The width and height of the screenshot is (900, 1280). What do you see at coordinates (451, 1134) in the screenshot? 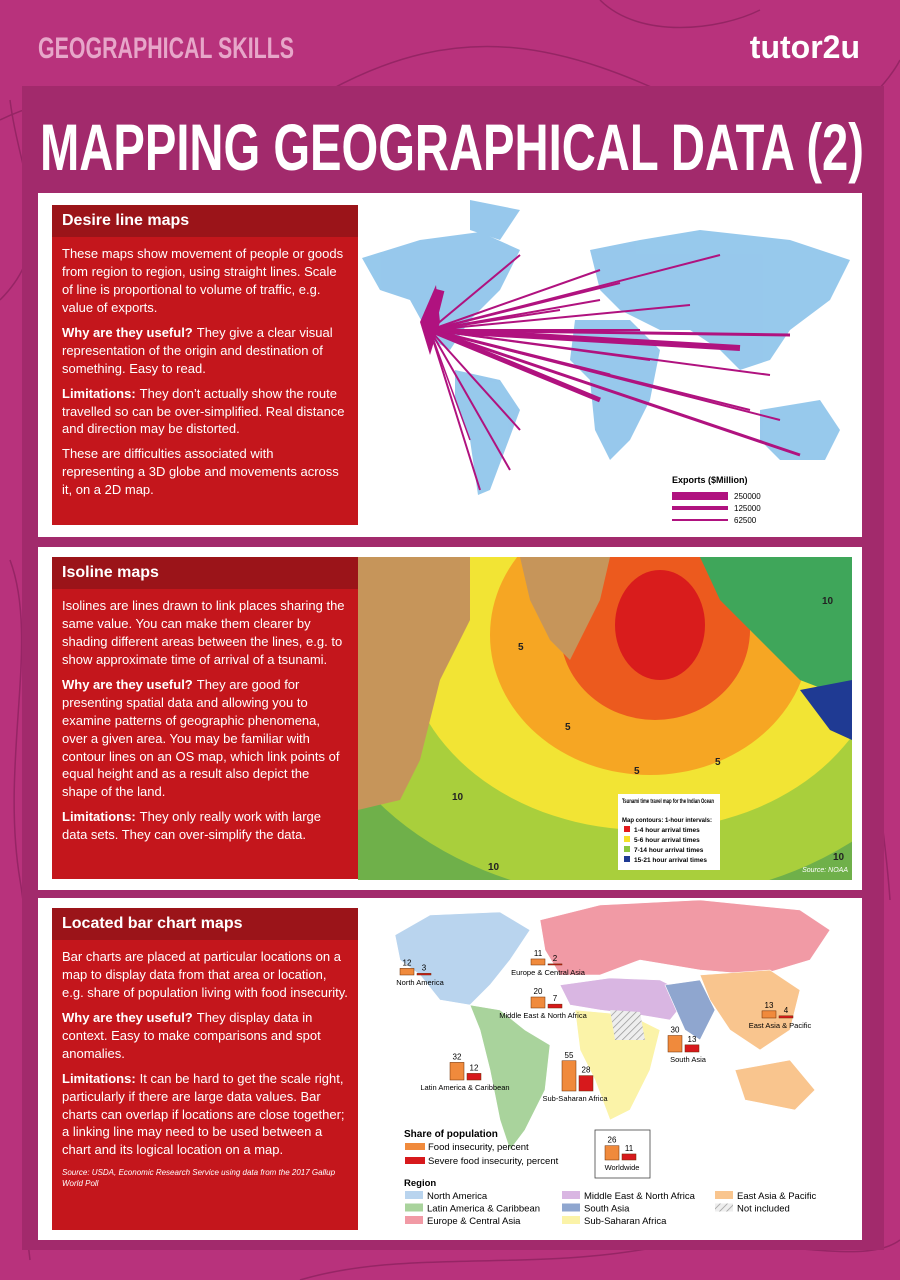
I see `legend-title: Share of population` at bounding box center [451, 1134].